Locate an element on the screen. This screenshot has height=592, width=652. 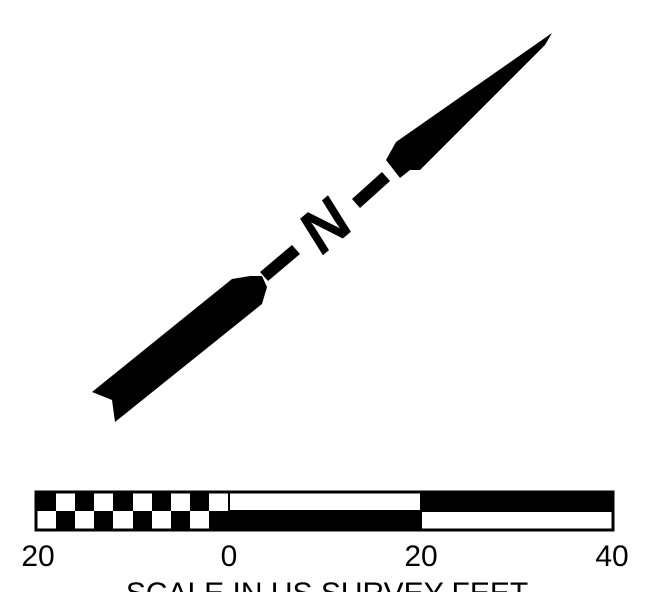
scale-bar-checkered-segment is located at coordinates (133, 511).